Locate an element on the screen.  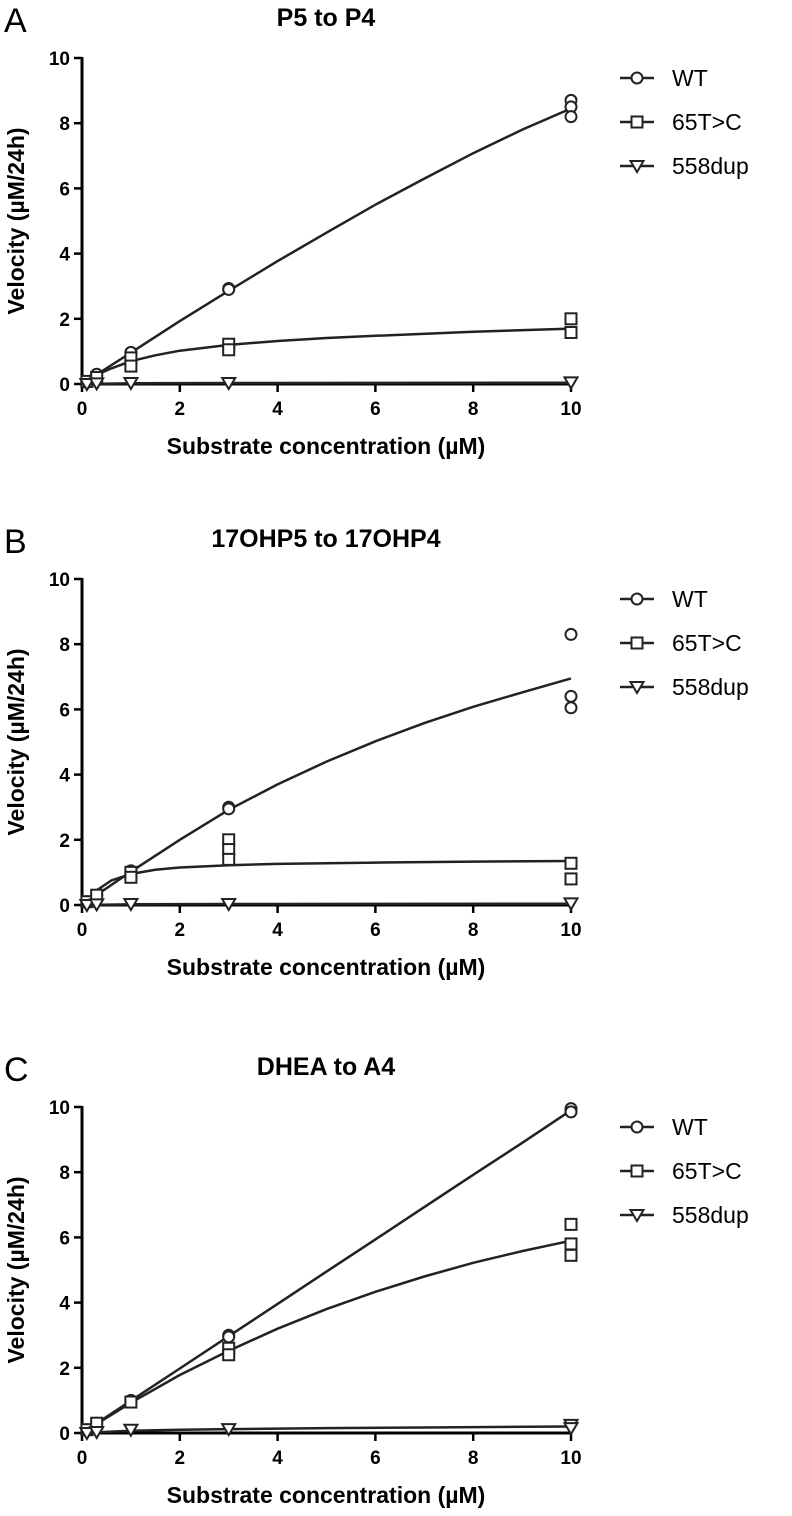
chart-title: P5 to P4 is located at coordinates (326, 18).